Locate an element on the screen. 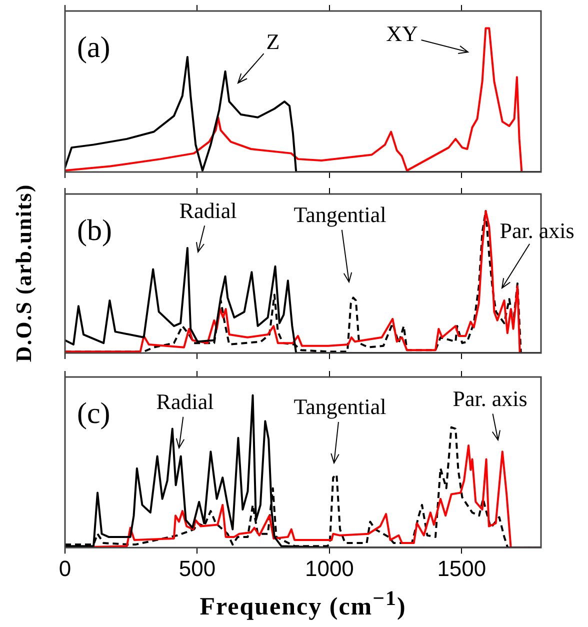  x-tick-label: 1500 is located at coordinates (461, 568).